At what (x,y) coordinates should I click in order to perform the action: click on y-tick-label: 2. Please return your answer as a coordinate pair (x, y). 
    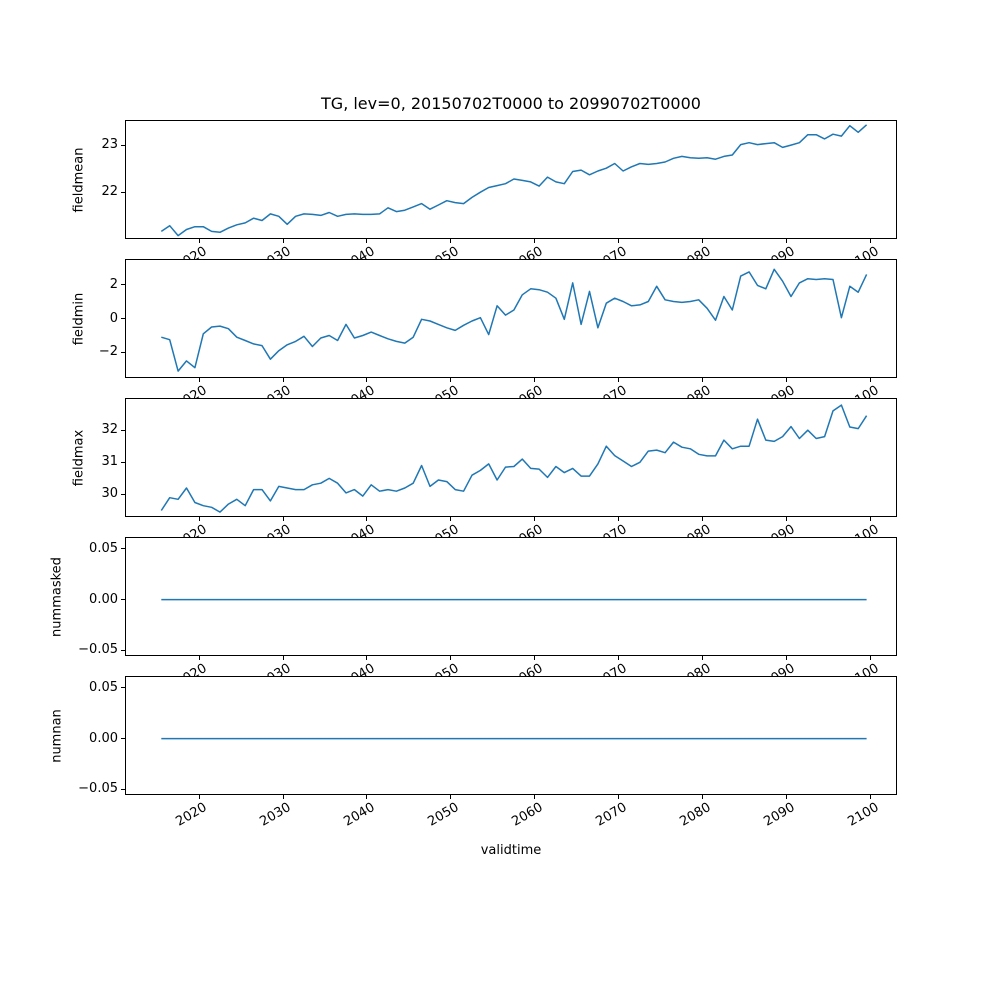
    Looking at the image, I should click on (113, 284).